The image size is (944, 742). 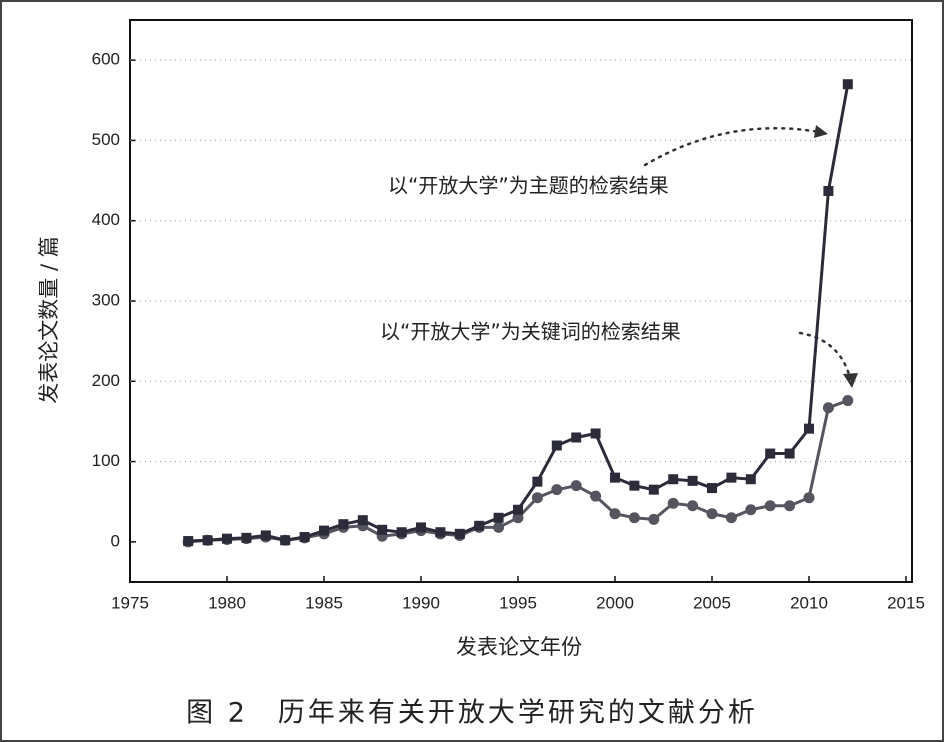 What do you see at coordinates (115, 540) in the screenshot?
I see `y-tick-label: 0` at bounding box center [115, 540].